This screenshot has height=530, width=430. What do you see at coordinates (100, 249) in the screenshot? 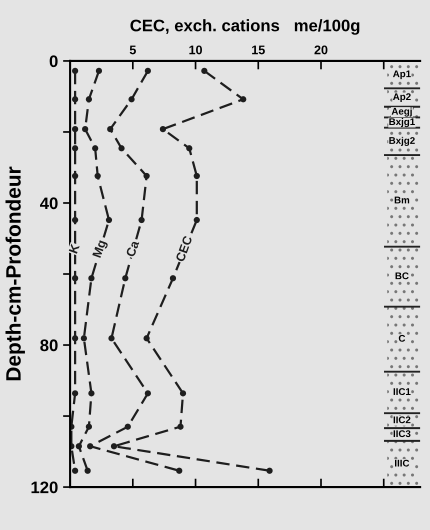
I see `text: Mg` at bounding box center [100, 249].